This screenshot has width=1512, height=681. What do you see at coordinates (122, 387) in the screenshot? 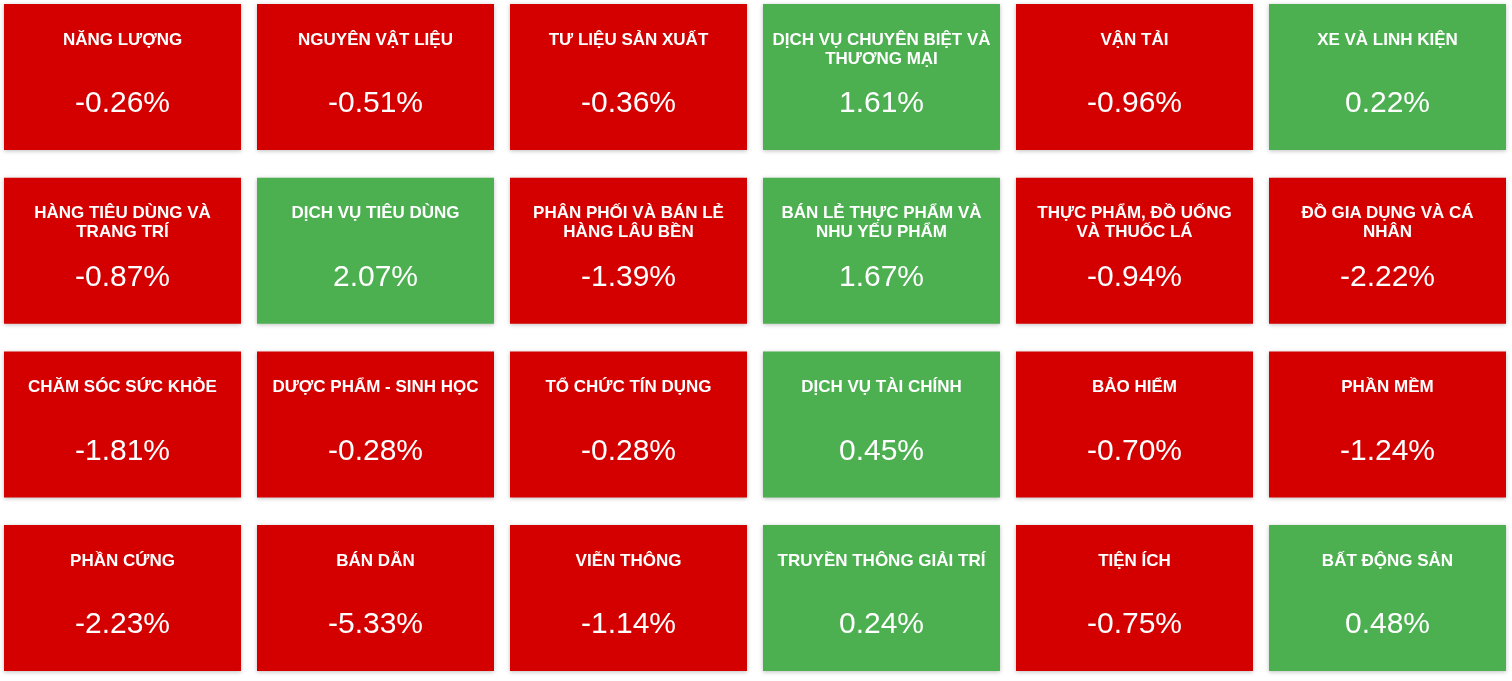
I see `category-label: CHĂM SÓC SỨC KHỎE` at bounding box center [122, 387].